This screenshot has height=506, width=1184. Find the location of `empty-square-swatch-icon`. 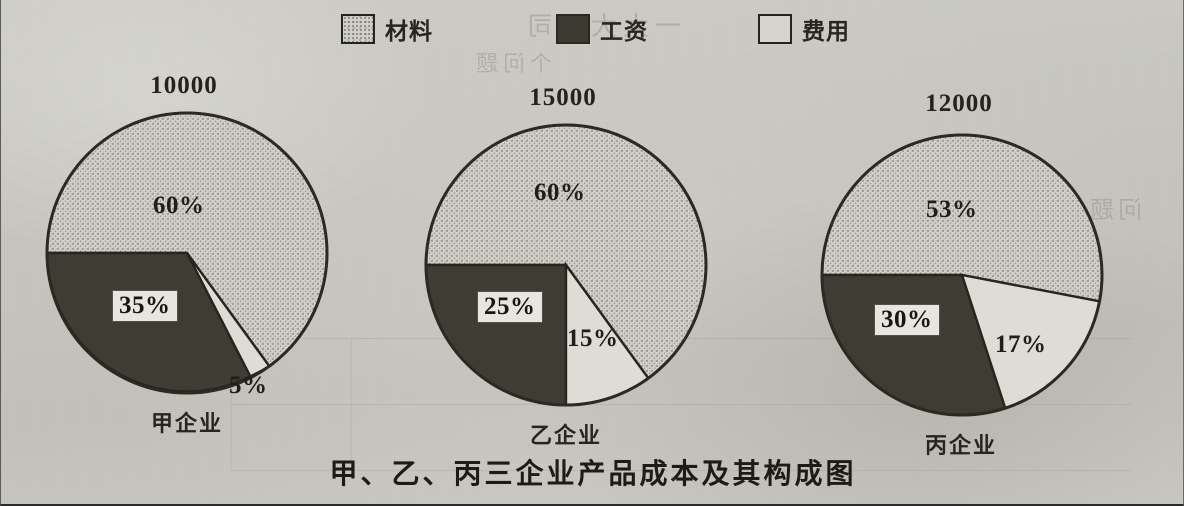

empty-square-swatch-icon is located at coordinates (775, 29).